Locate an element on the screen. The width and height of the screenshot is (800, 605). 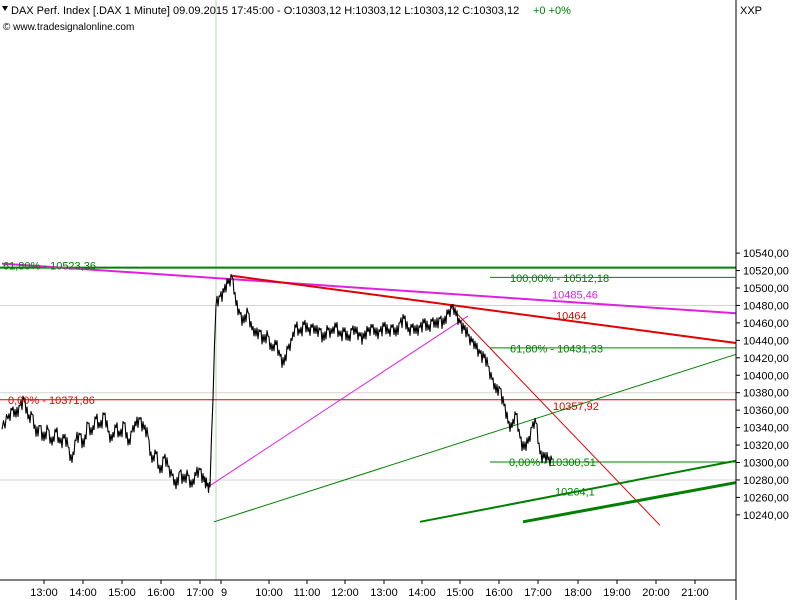
y-tick-label: 10280,00 is located at coordinates (766, 481).